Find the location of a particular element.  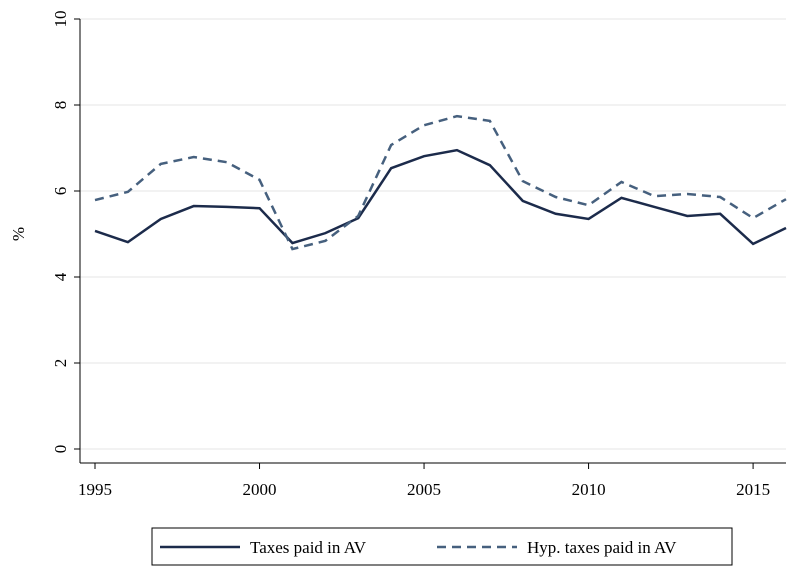

x-tick-label: 2000 is located at coordinates (260, 489).